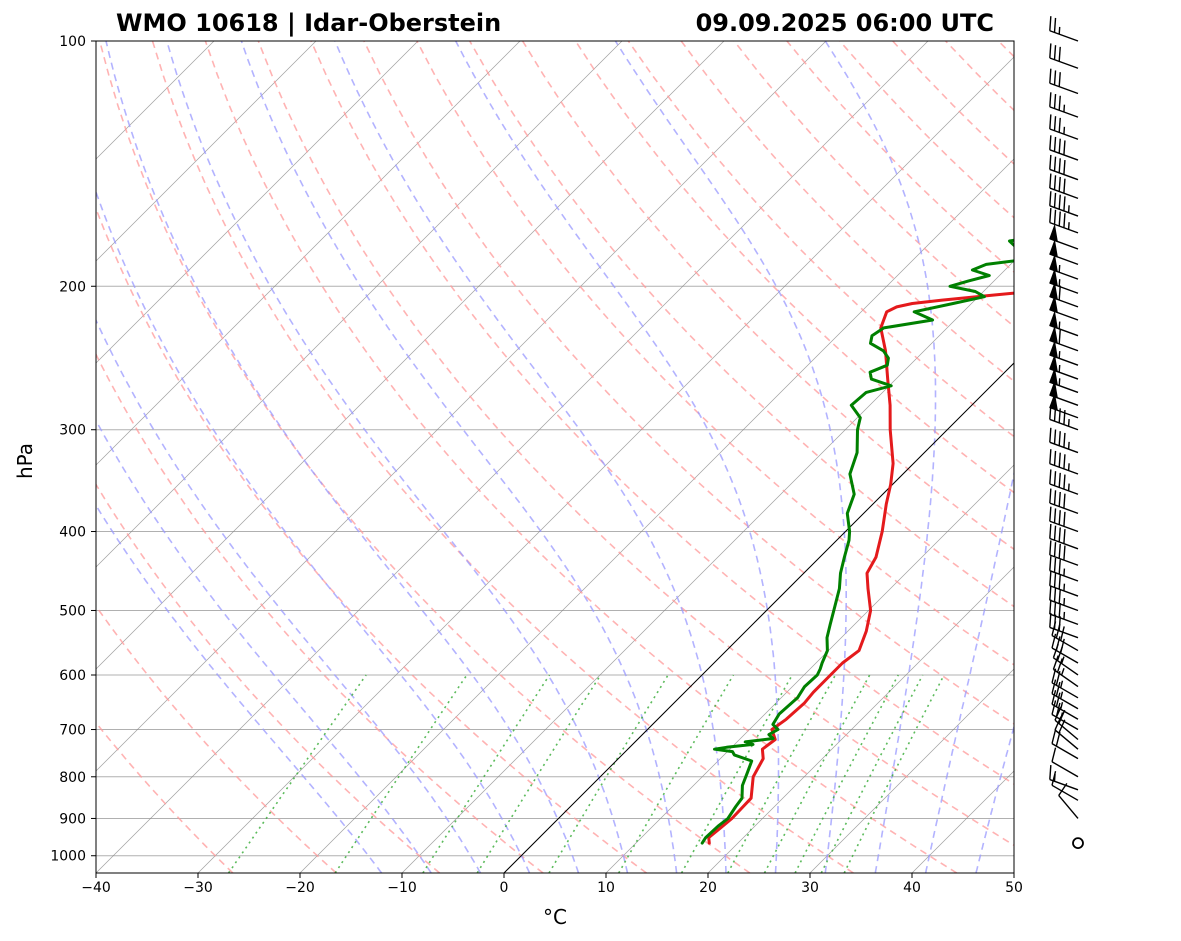 Image resolution: width=1181 pixels, height=941 pixels. Describe the element at coordinates (73, 449) in the screenshot. I see `y-axis: 1000 900 800 700 600 500 400 300 200 100` at that location.